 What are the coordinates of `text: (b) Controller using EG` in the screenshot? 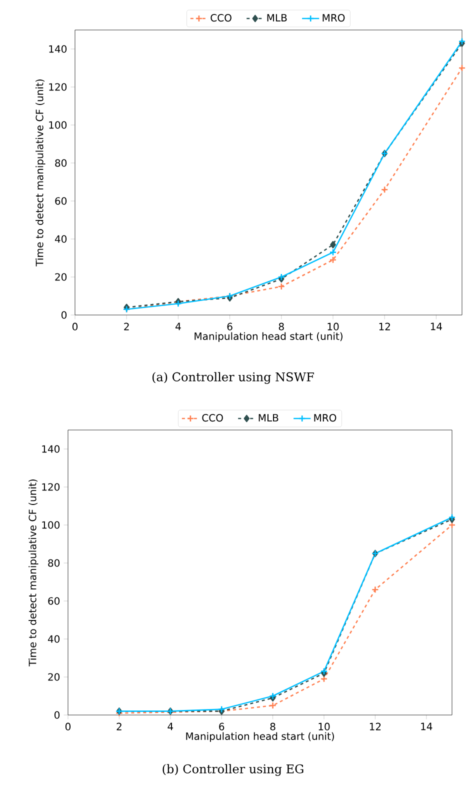 It's located at (233, 770).